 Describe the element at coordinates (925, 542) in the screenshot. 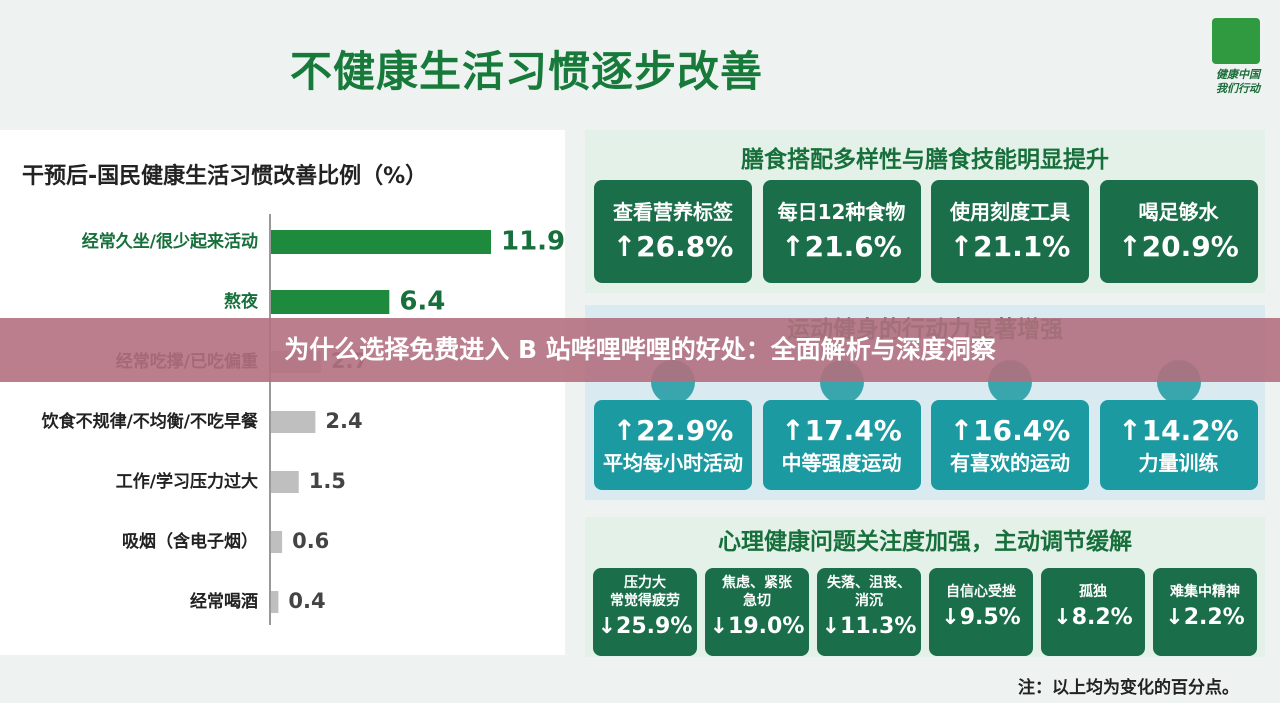

I see `panel-title: 心理健康问题关注度加强，主动调节缓解` at that location.